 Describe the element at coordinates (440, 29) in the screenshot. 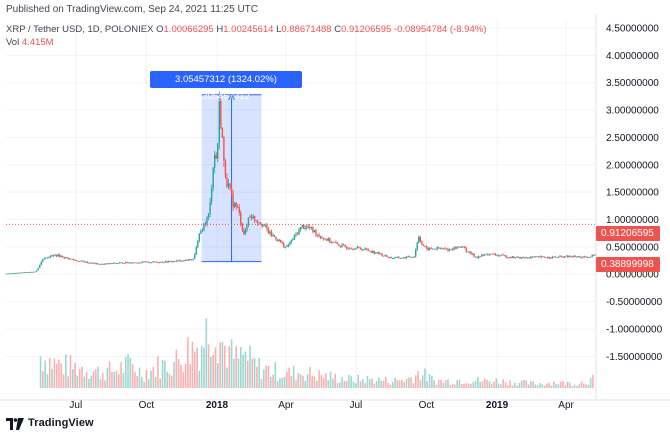

I see `change-value: -0.08954784 (-8.94%)` at that location.